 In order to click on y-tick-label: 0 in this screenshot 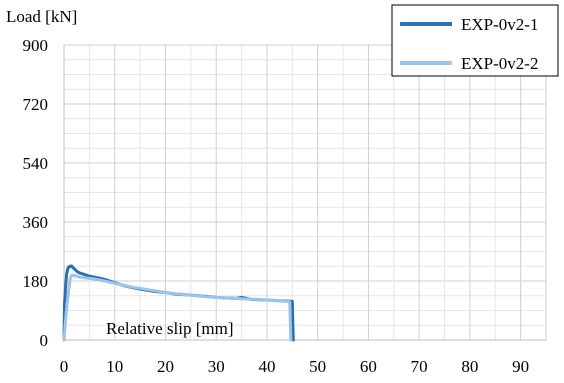, I will do `click(44, 340)`.